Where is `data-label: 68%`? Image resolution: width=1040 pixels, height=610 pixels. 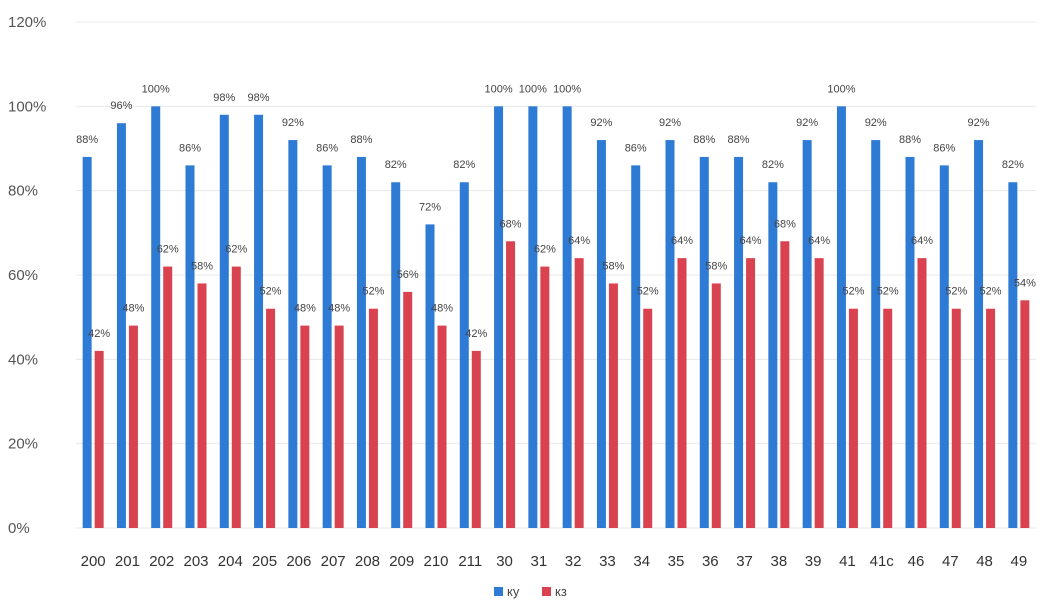
data-label: 68% is located at coordinates (511, 224).